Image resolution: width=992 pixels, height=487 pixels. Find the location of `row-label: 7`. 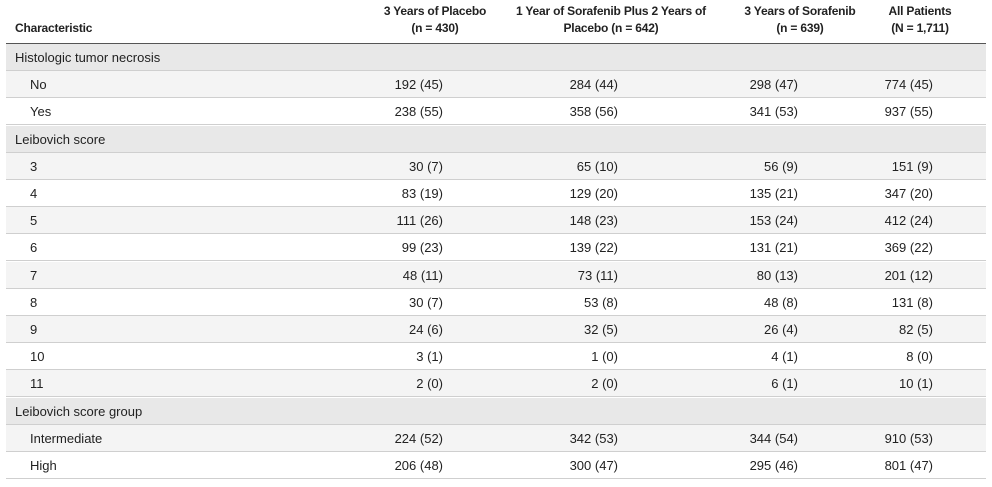

row-label: 7 is located at coordinates (34, 275).